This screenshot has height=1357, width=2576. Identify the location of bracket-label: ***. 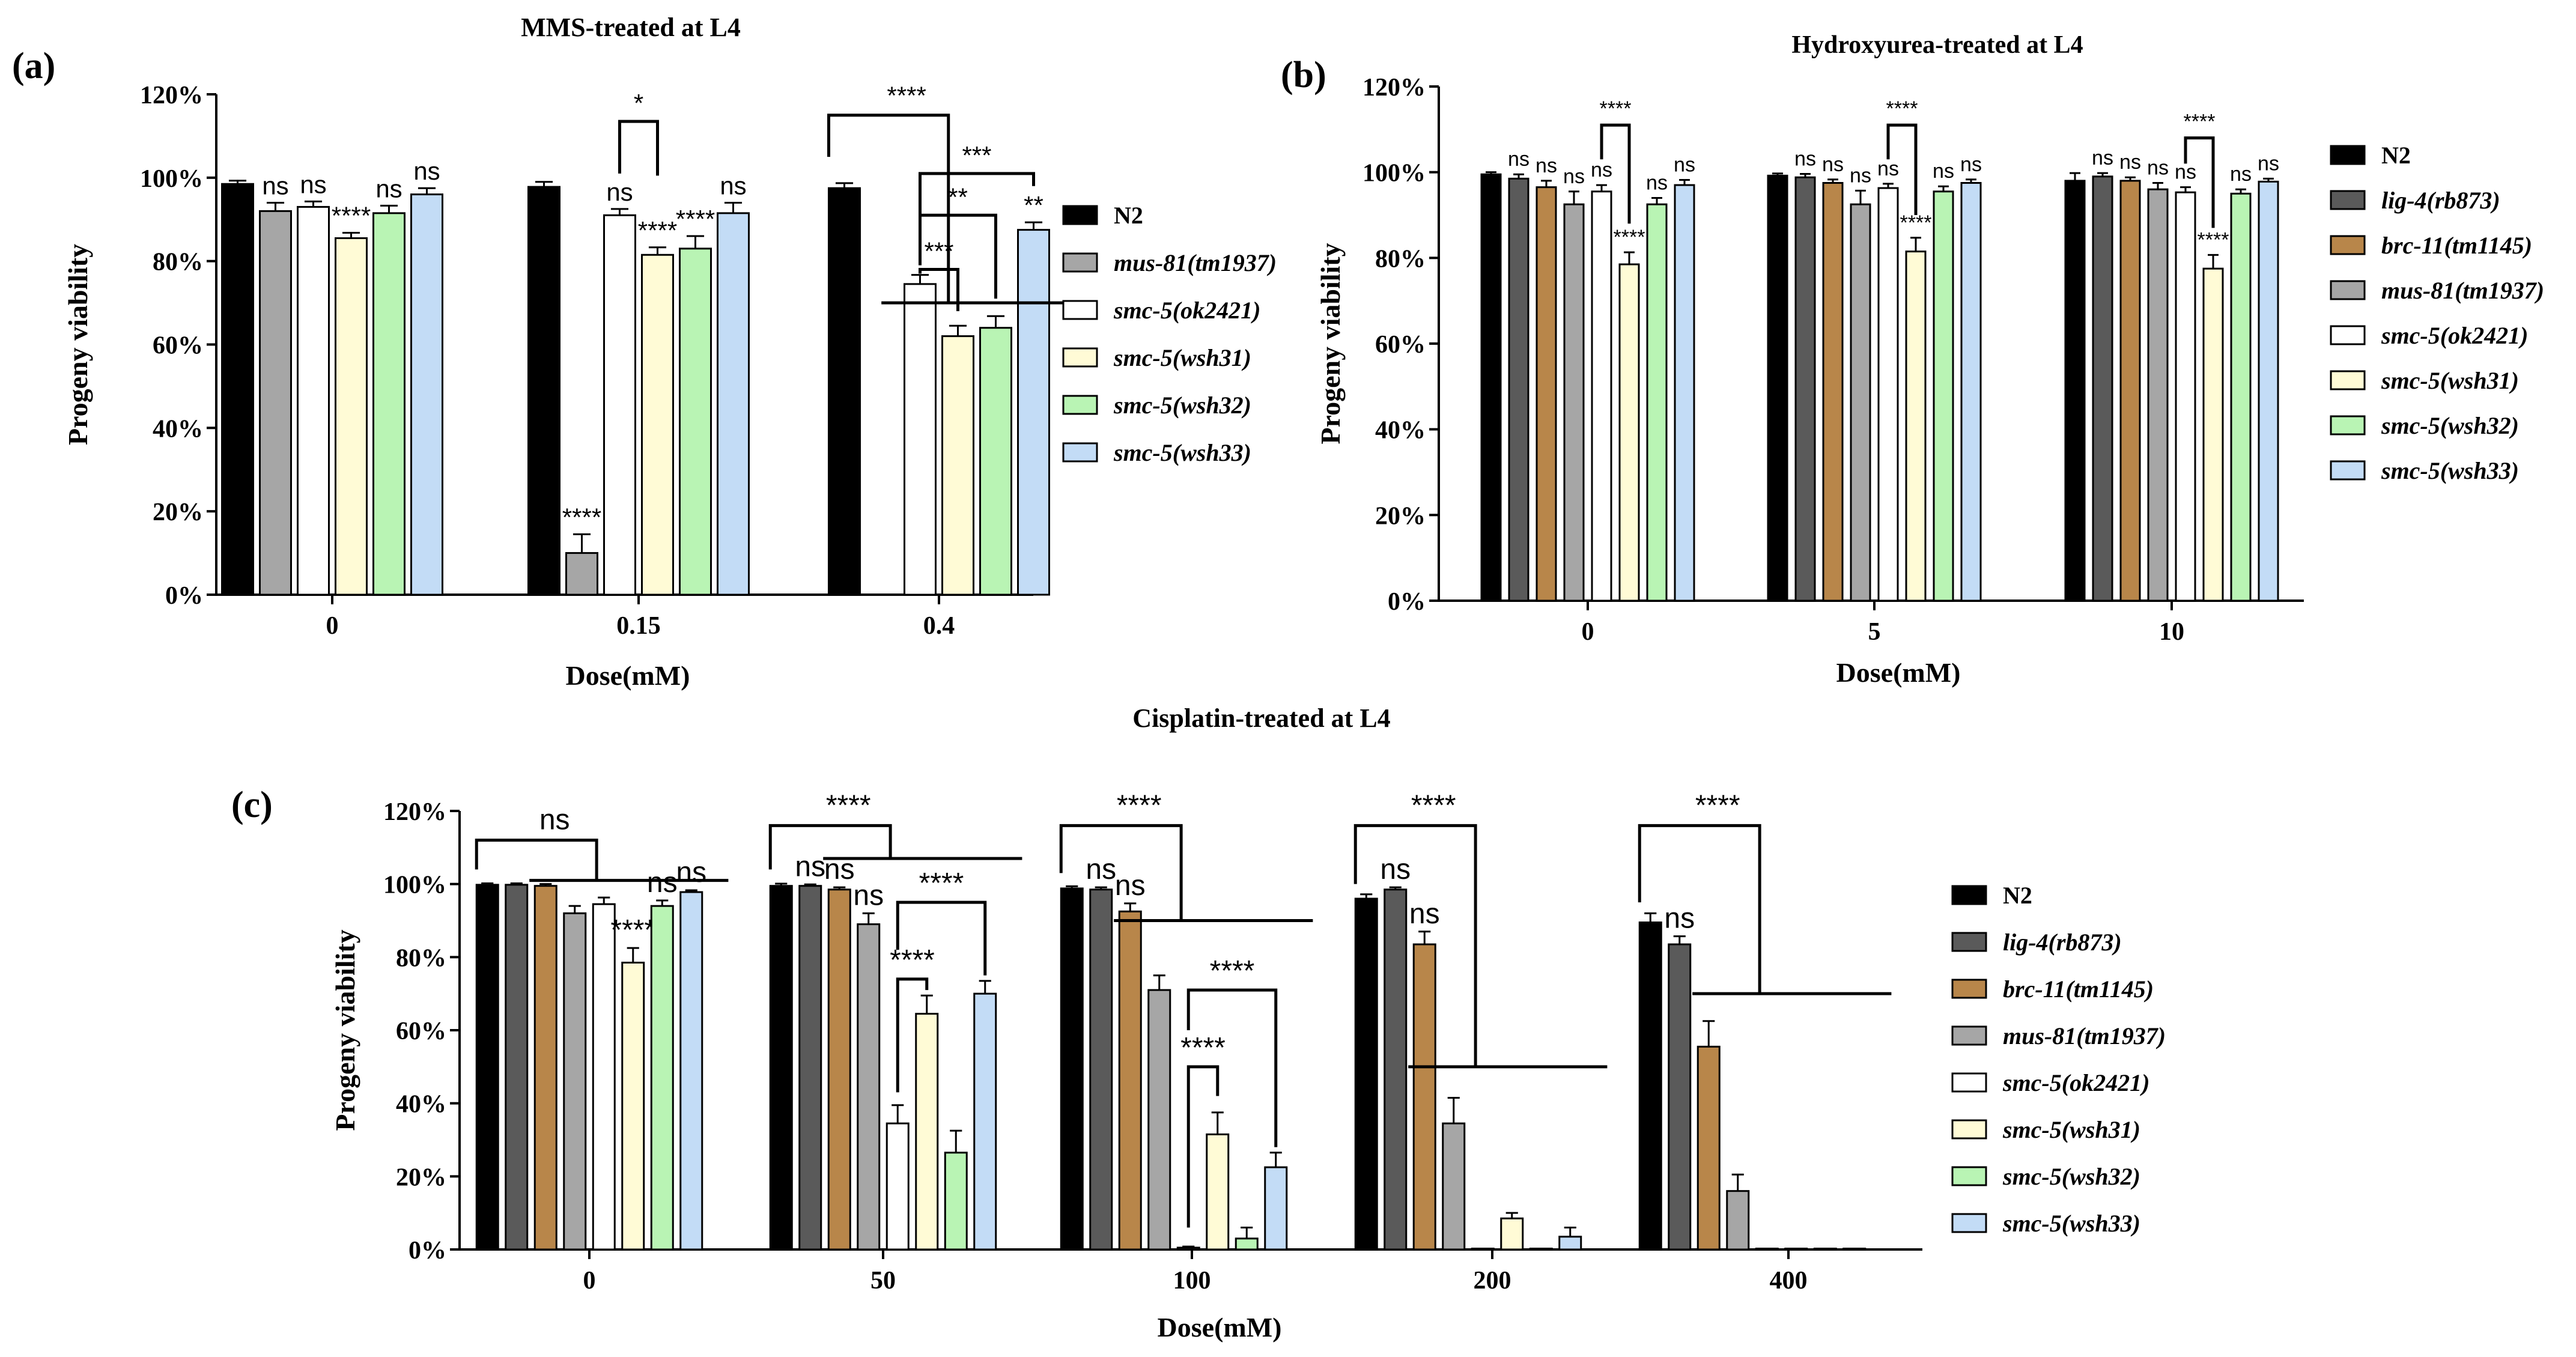
(976, 155).